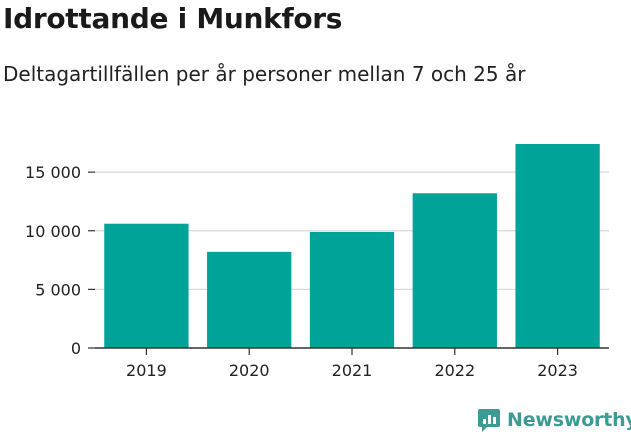 This screenshot has width=631, height=439. What do you see at coordinates (557, 370) in the screenshot?
I see `x-tick-label: 2023` at bounding box center [557, 370].